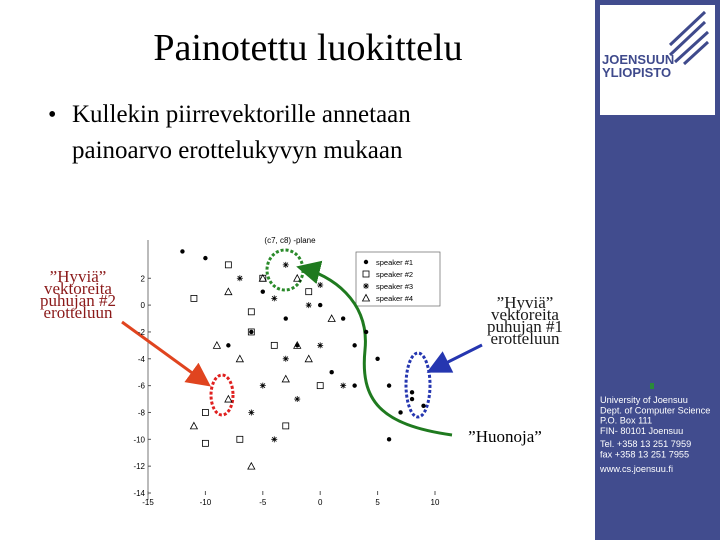 The height and width of the screenshot is (540, 720). What do you see at coordinates (658, 98) in the screenshot?
I see `unit-text: University of Joensuu` at bounding box center [658, 98].